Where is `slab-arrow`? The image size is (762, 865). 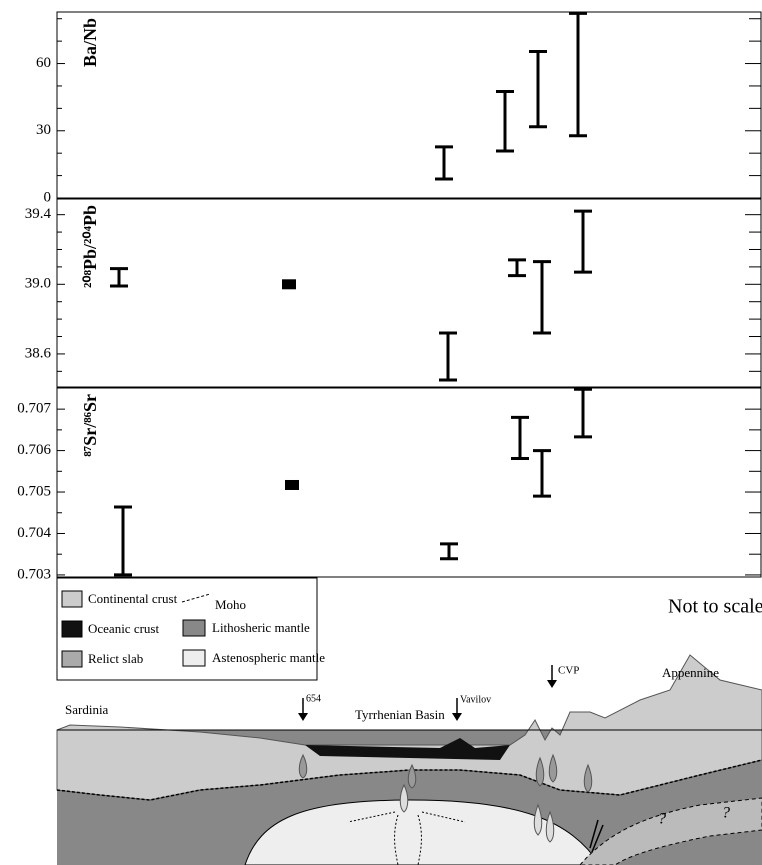
slab-arrow is located at coordinates (596, 836).